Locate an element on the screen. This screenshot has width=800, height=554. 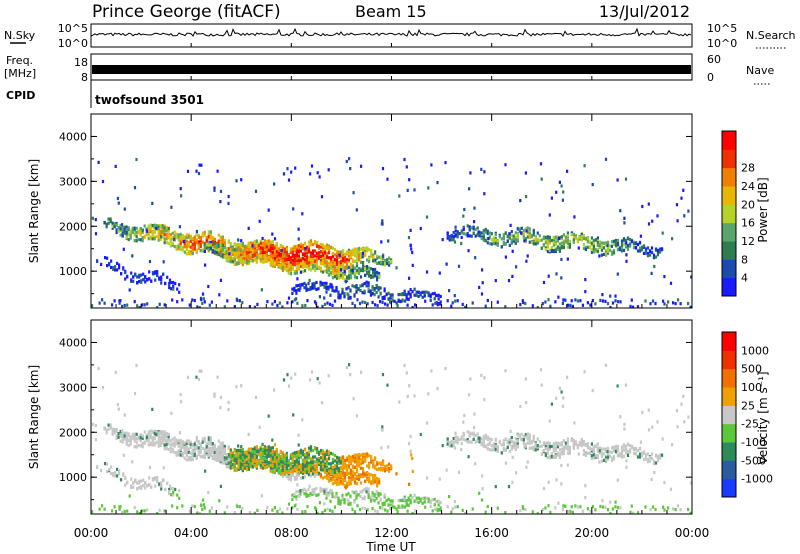
nsky-tick-top: 10^5 is located at coordinates (73, 28).